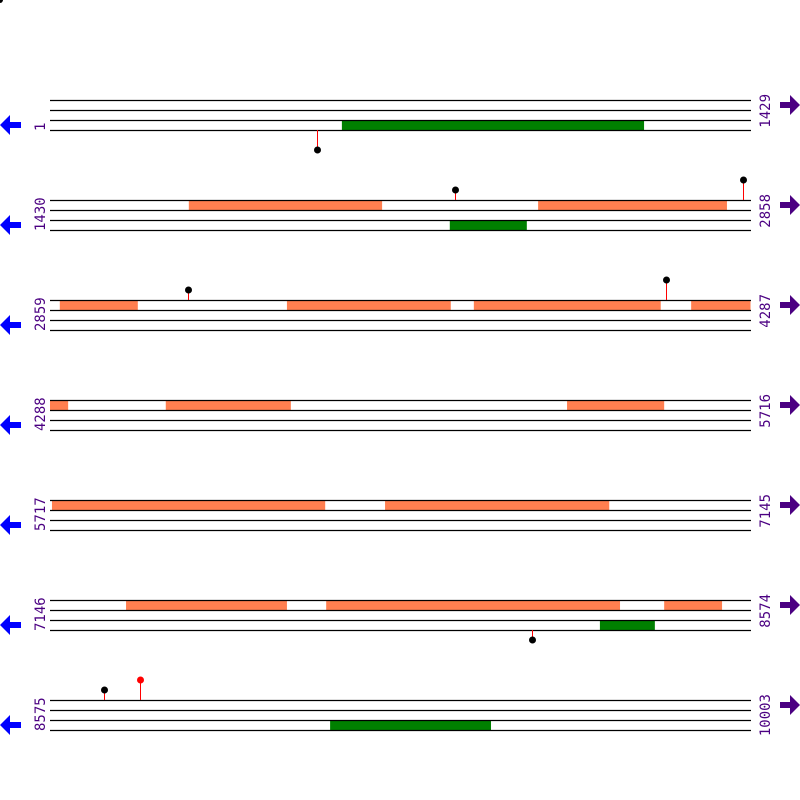 The height and width of the screenshot is (800, 800). I want to click on row-end-label: 2858, so click(766, 211).